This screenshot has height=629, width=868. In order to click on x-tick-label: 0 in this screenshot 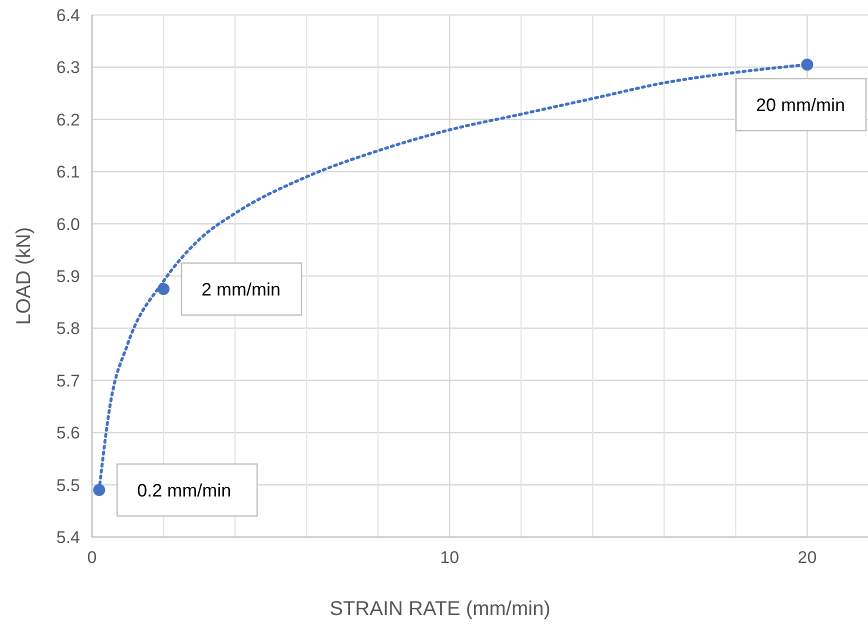, I will do `click(92, 557)`.